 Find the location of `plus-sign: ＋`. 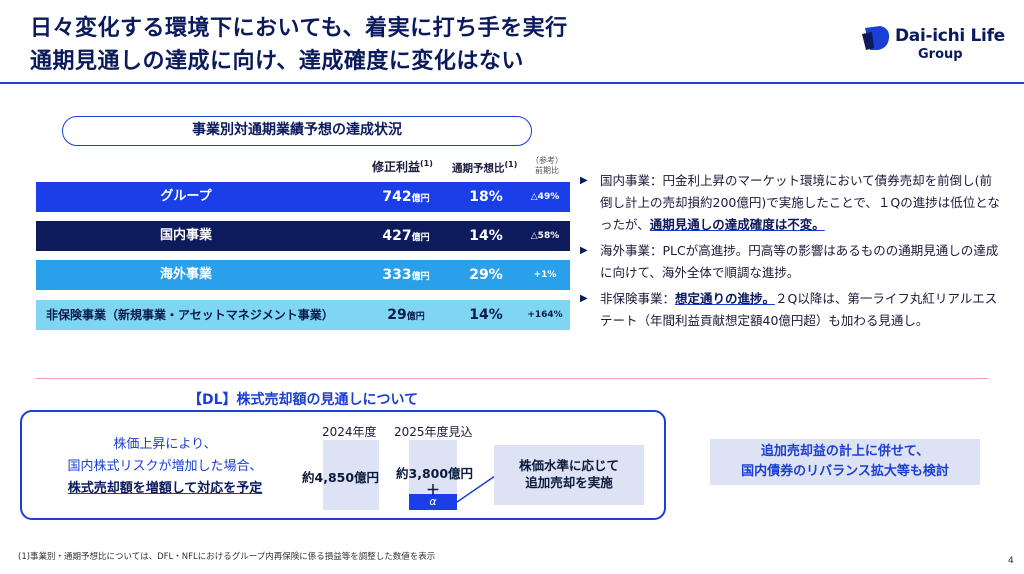

plus-sign: ＋ is located at coordinates (433, 491).